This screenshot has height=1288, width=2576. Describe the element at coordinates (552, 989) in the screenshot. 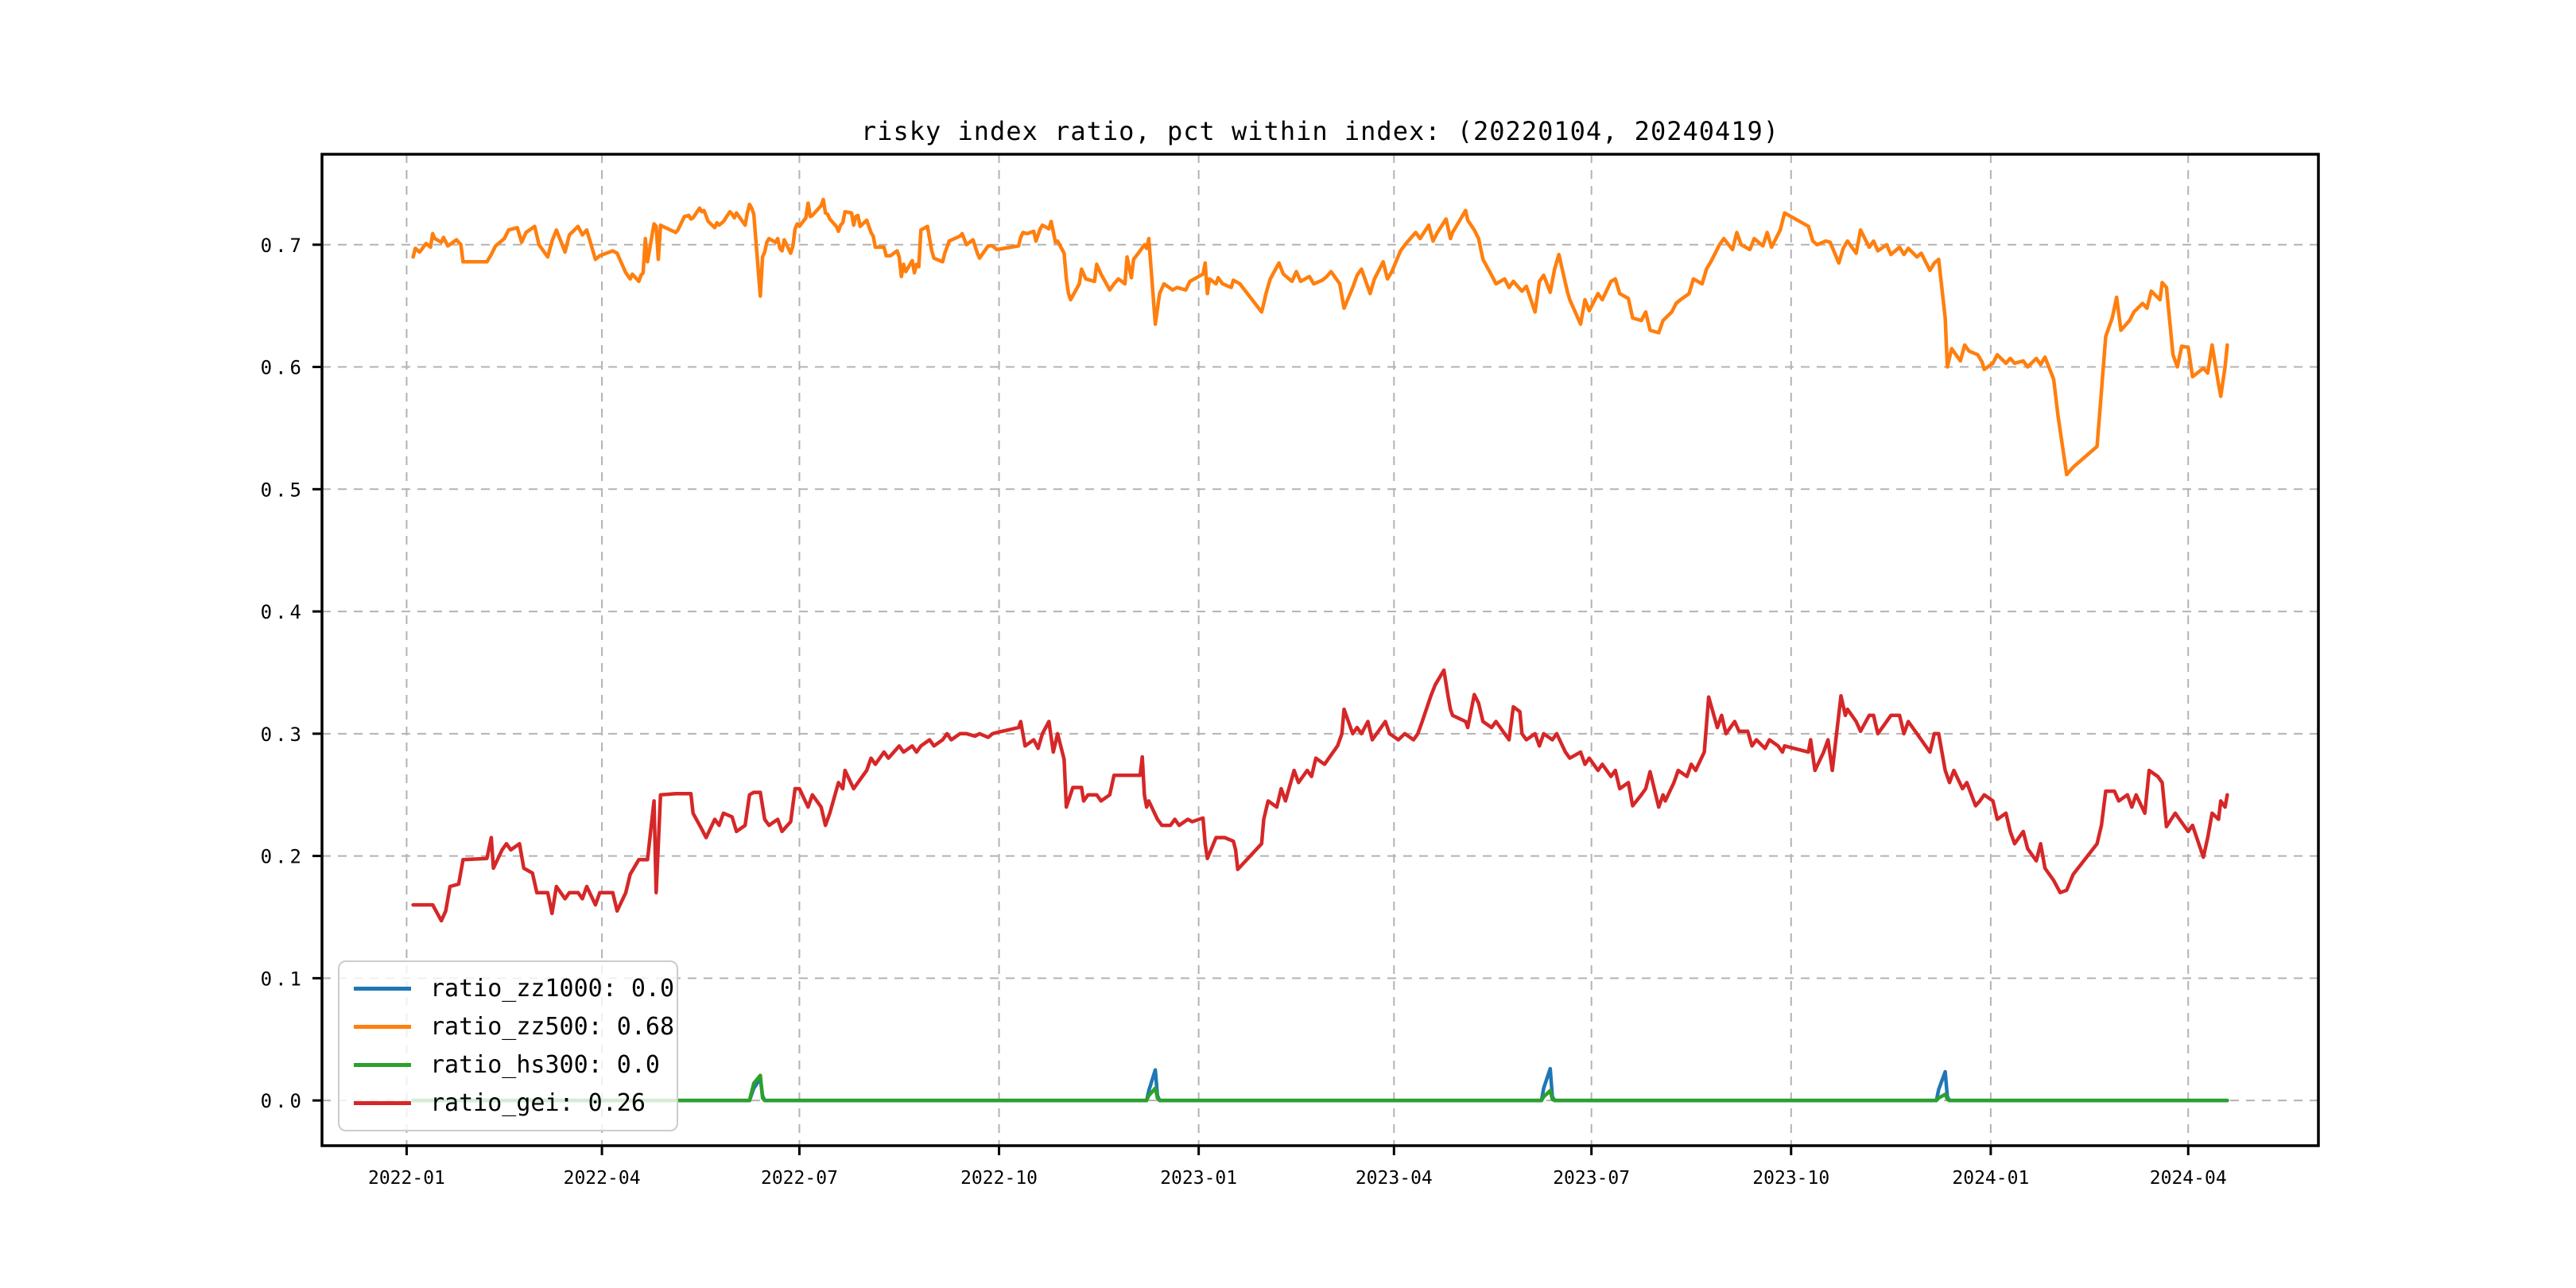

I see `legend-label: ratio_zz1000: 0.0` at that location.